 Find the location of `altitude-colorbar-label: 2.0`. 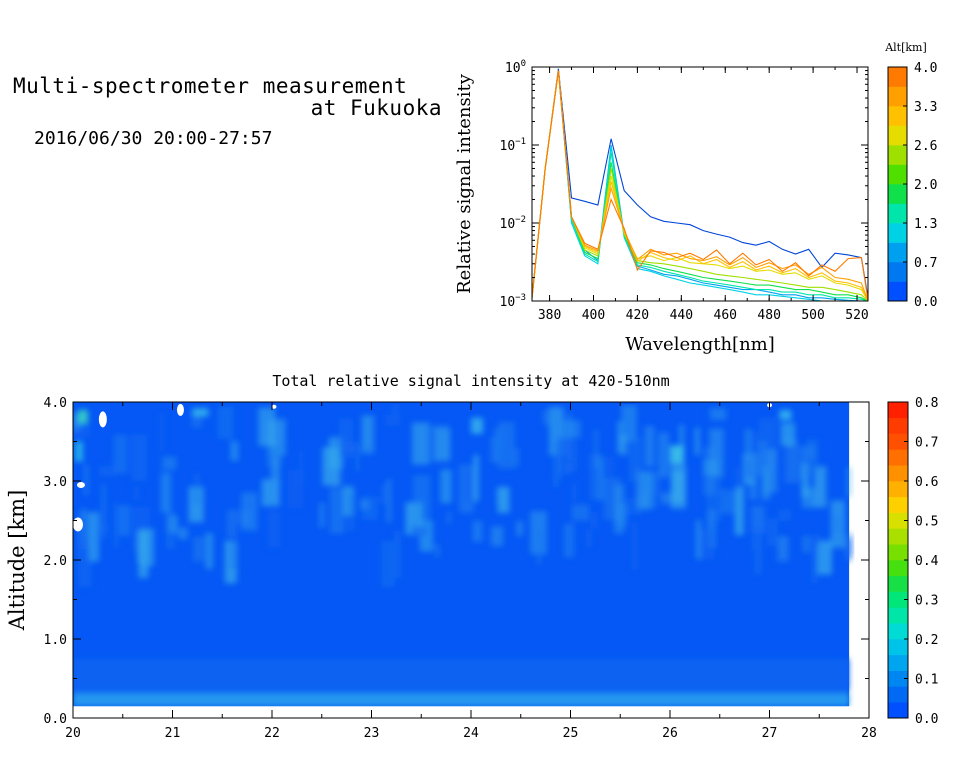

altitude-colorbar-label: 2.0 is located at coordinates (925, 185).